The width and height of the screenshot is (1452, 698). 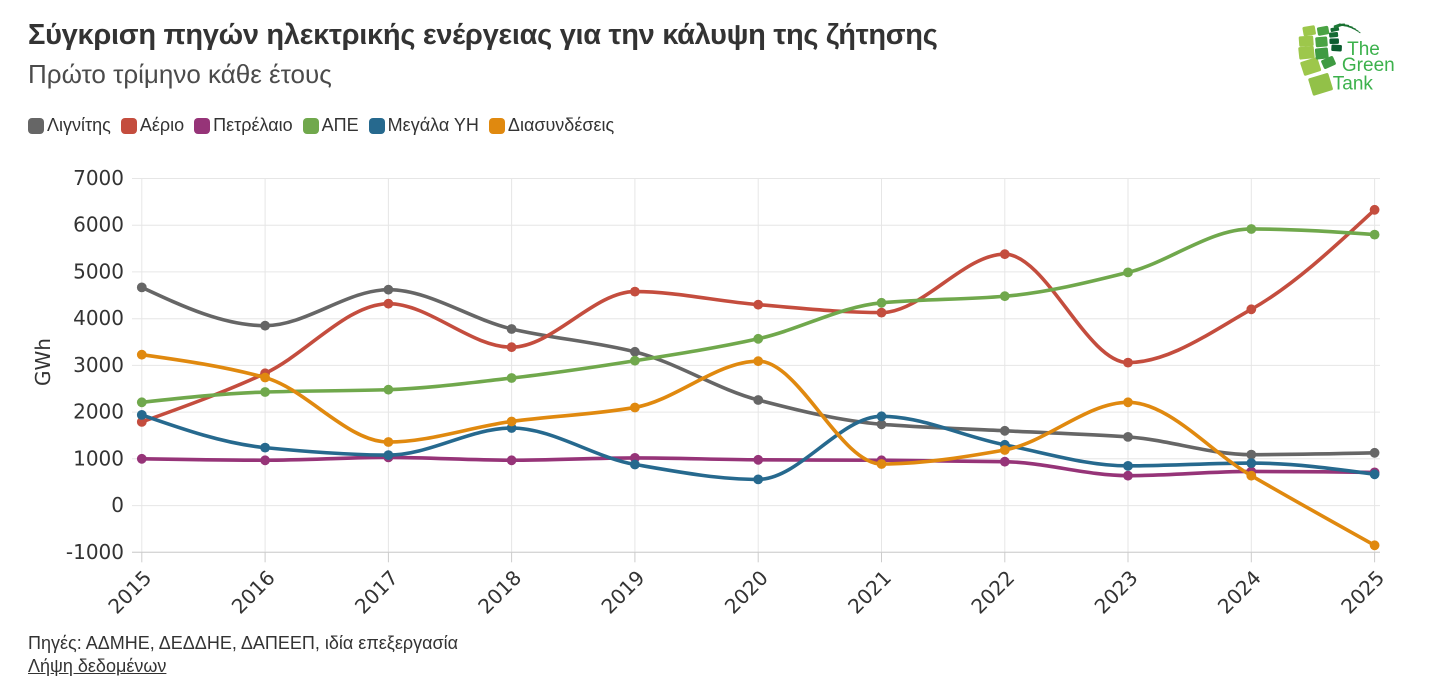 What do you see at coordinates (98, 458) in the screenshot?
I see `y-tick-label: 1000` at bounding box center [98, 458].